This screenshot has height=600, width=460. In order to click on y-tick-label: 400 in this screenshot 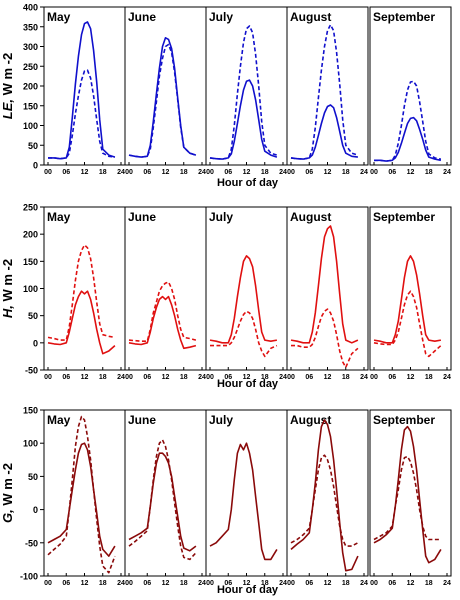, I will do `click(30, 8)`.